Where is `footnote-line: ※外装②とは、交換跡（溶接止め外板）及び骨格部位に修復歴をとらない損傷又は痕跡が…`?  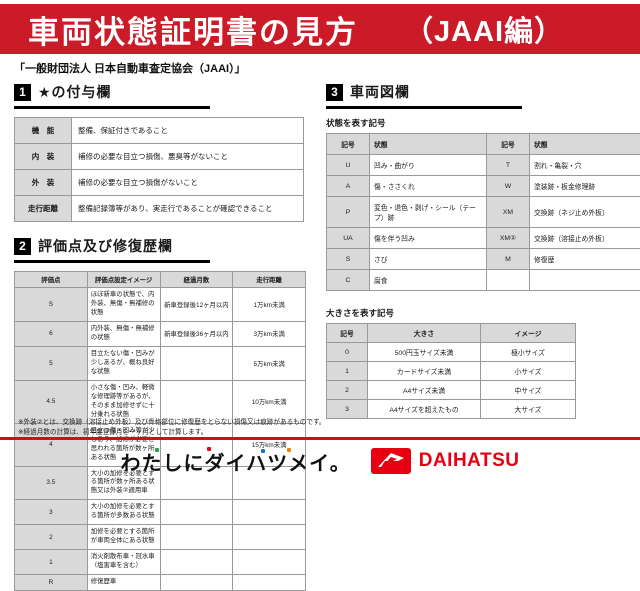
footnote-line: ※外装②とは、交換跡（溶接止め外板）及び骨格部位に修復歴をとらない損傷又は痕跡が… is located at coordinates (172, 423).